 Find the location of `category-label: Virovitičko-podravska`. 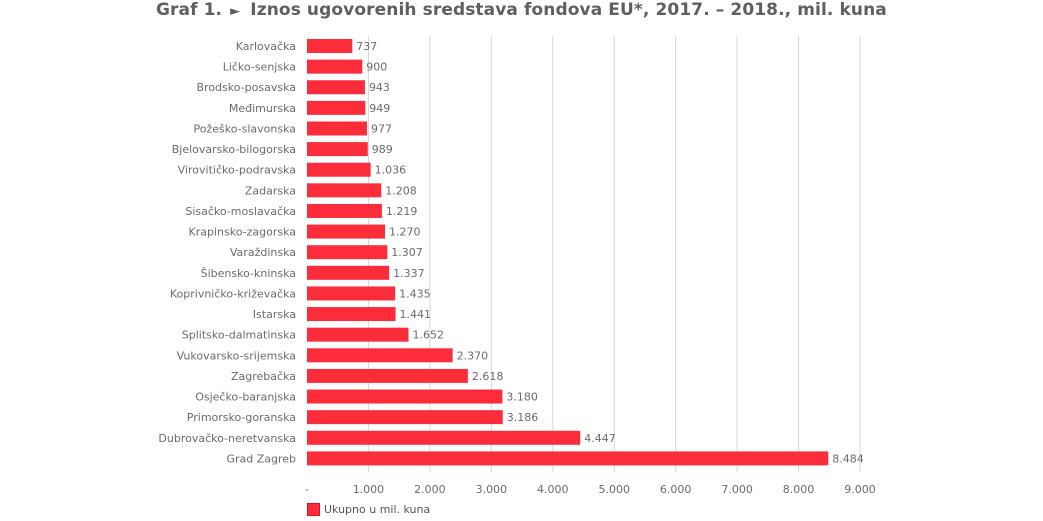

category-label: Virovitičko-podravska is located at coordinates (237, 170).